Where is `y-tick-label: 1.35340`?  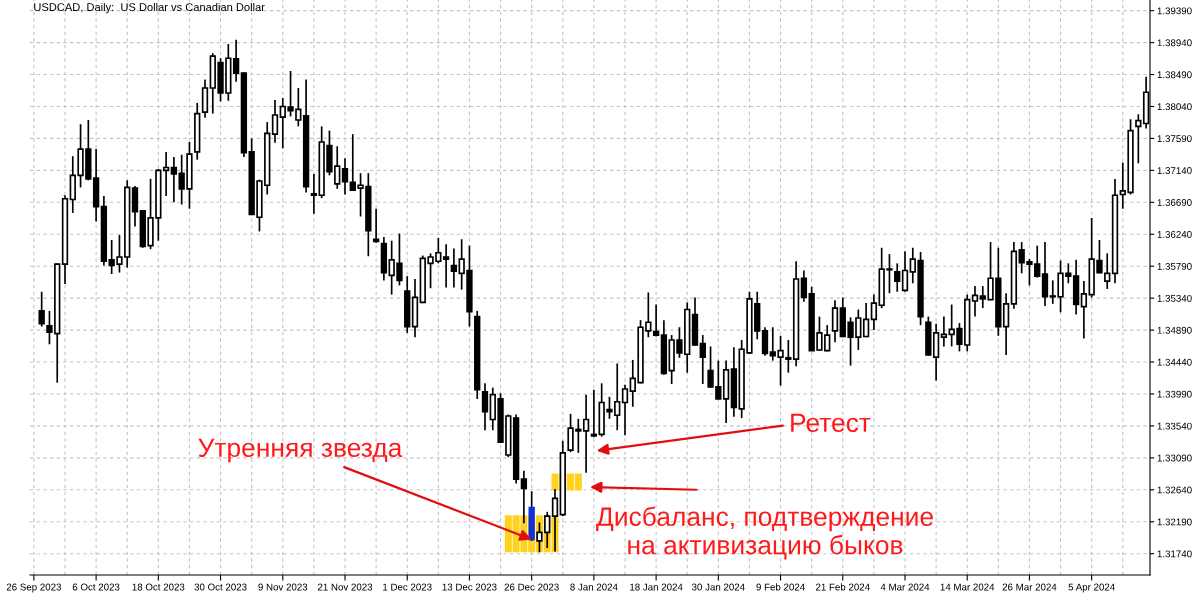 y-tick-label: 1.35340 is located at coordinates (1174, 298).